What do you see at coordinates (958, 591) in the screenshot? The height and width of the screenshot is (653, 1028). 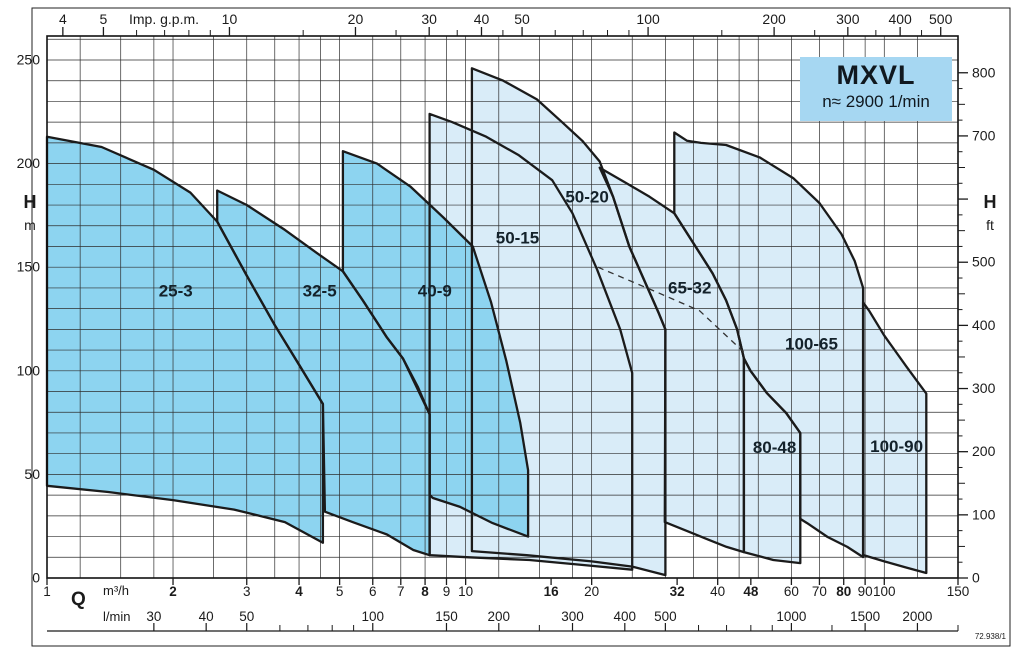 I see `m3h-tick-label-150: 150` at bounding box center [958, 591].